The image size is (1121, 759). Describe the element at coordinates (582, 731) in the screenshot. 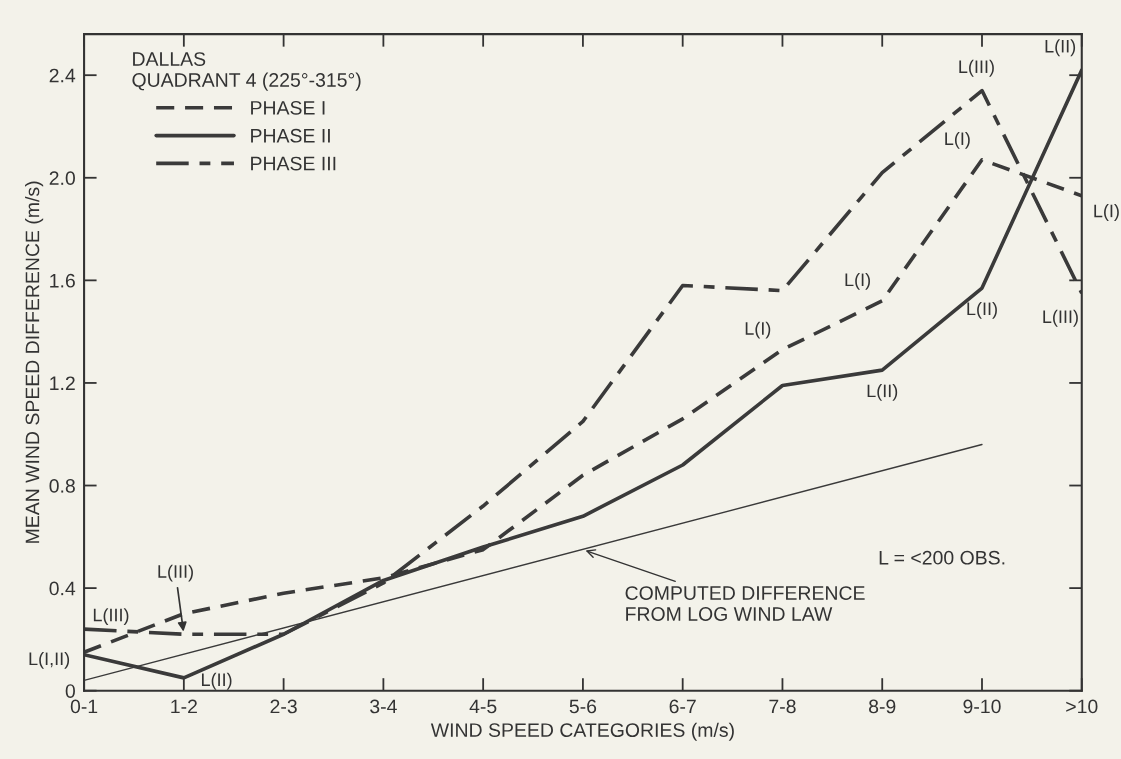

I see `x-axis-title: WIND SPEED CATEGORIES (m/s)` at that location.